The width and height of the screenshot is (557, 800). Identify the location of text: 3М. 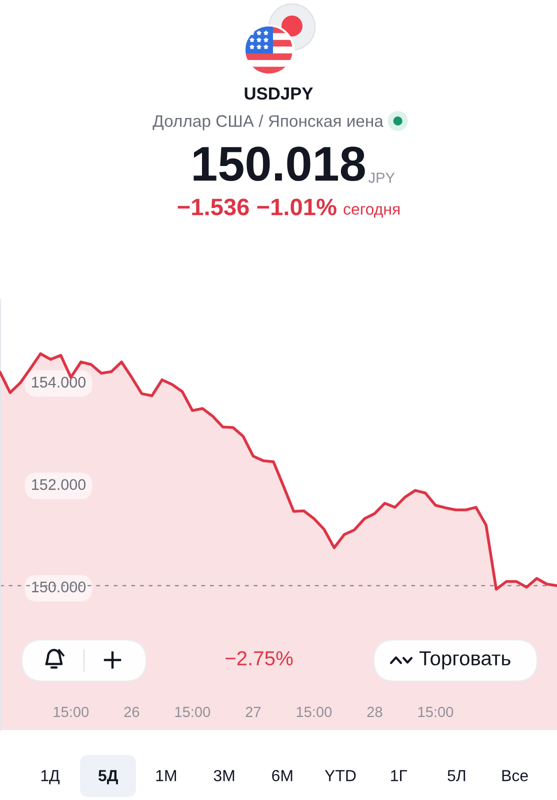
(224, 776).